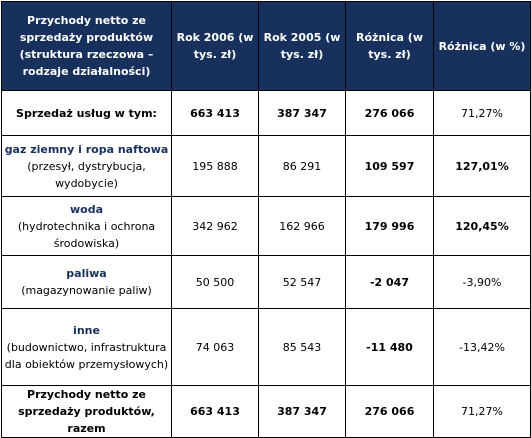  What do you see at coordinates (86, 113) in the screenshot?
I see `row-label: Sprzedaż usług w tym:` at bounding box center [86, 113].